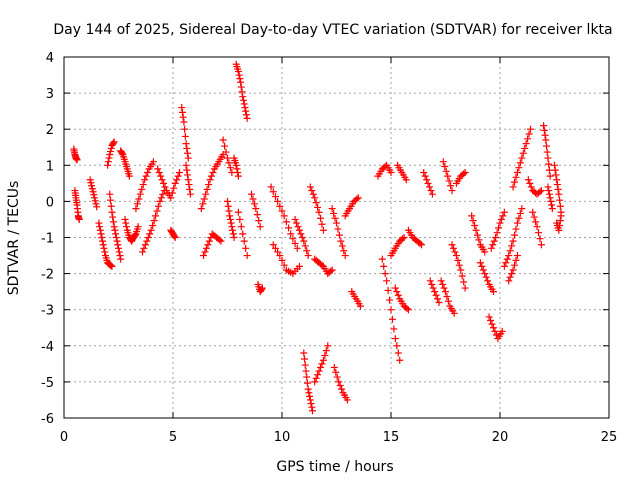 The height and width of the screenshot is (480, 640). What do you see at coordinates (50, 130) in the screenshot?
I see `y-tick-label: 2` at bounding box center [50, 130].